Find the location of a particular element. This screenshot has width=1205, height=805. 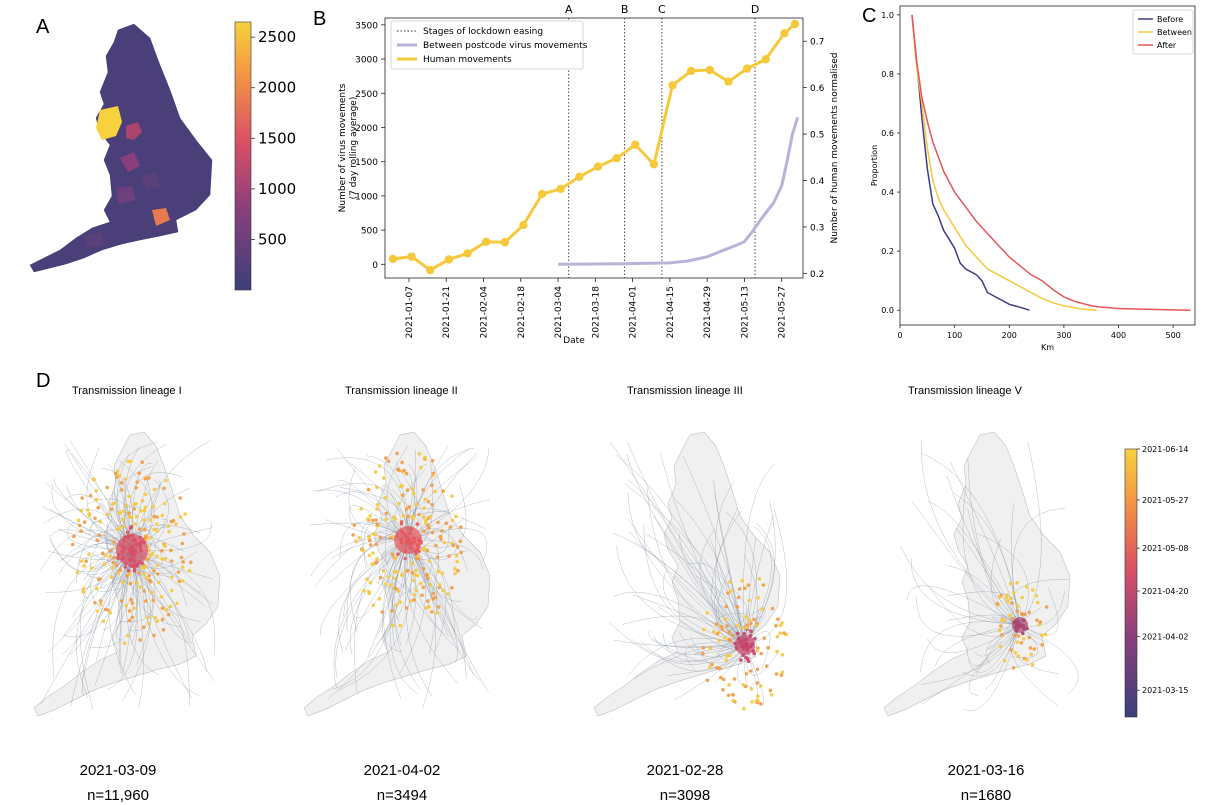

b-xtick-6: 2021-04-01 is located at coordinates (634, 312).